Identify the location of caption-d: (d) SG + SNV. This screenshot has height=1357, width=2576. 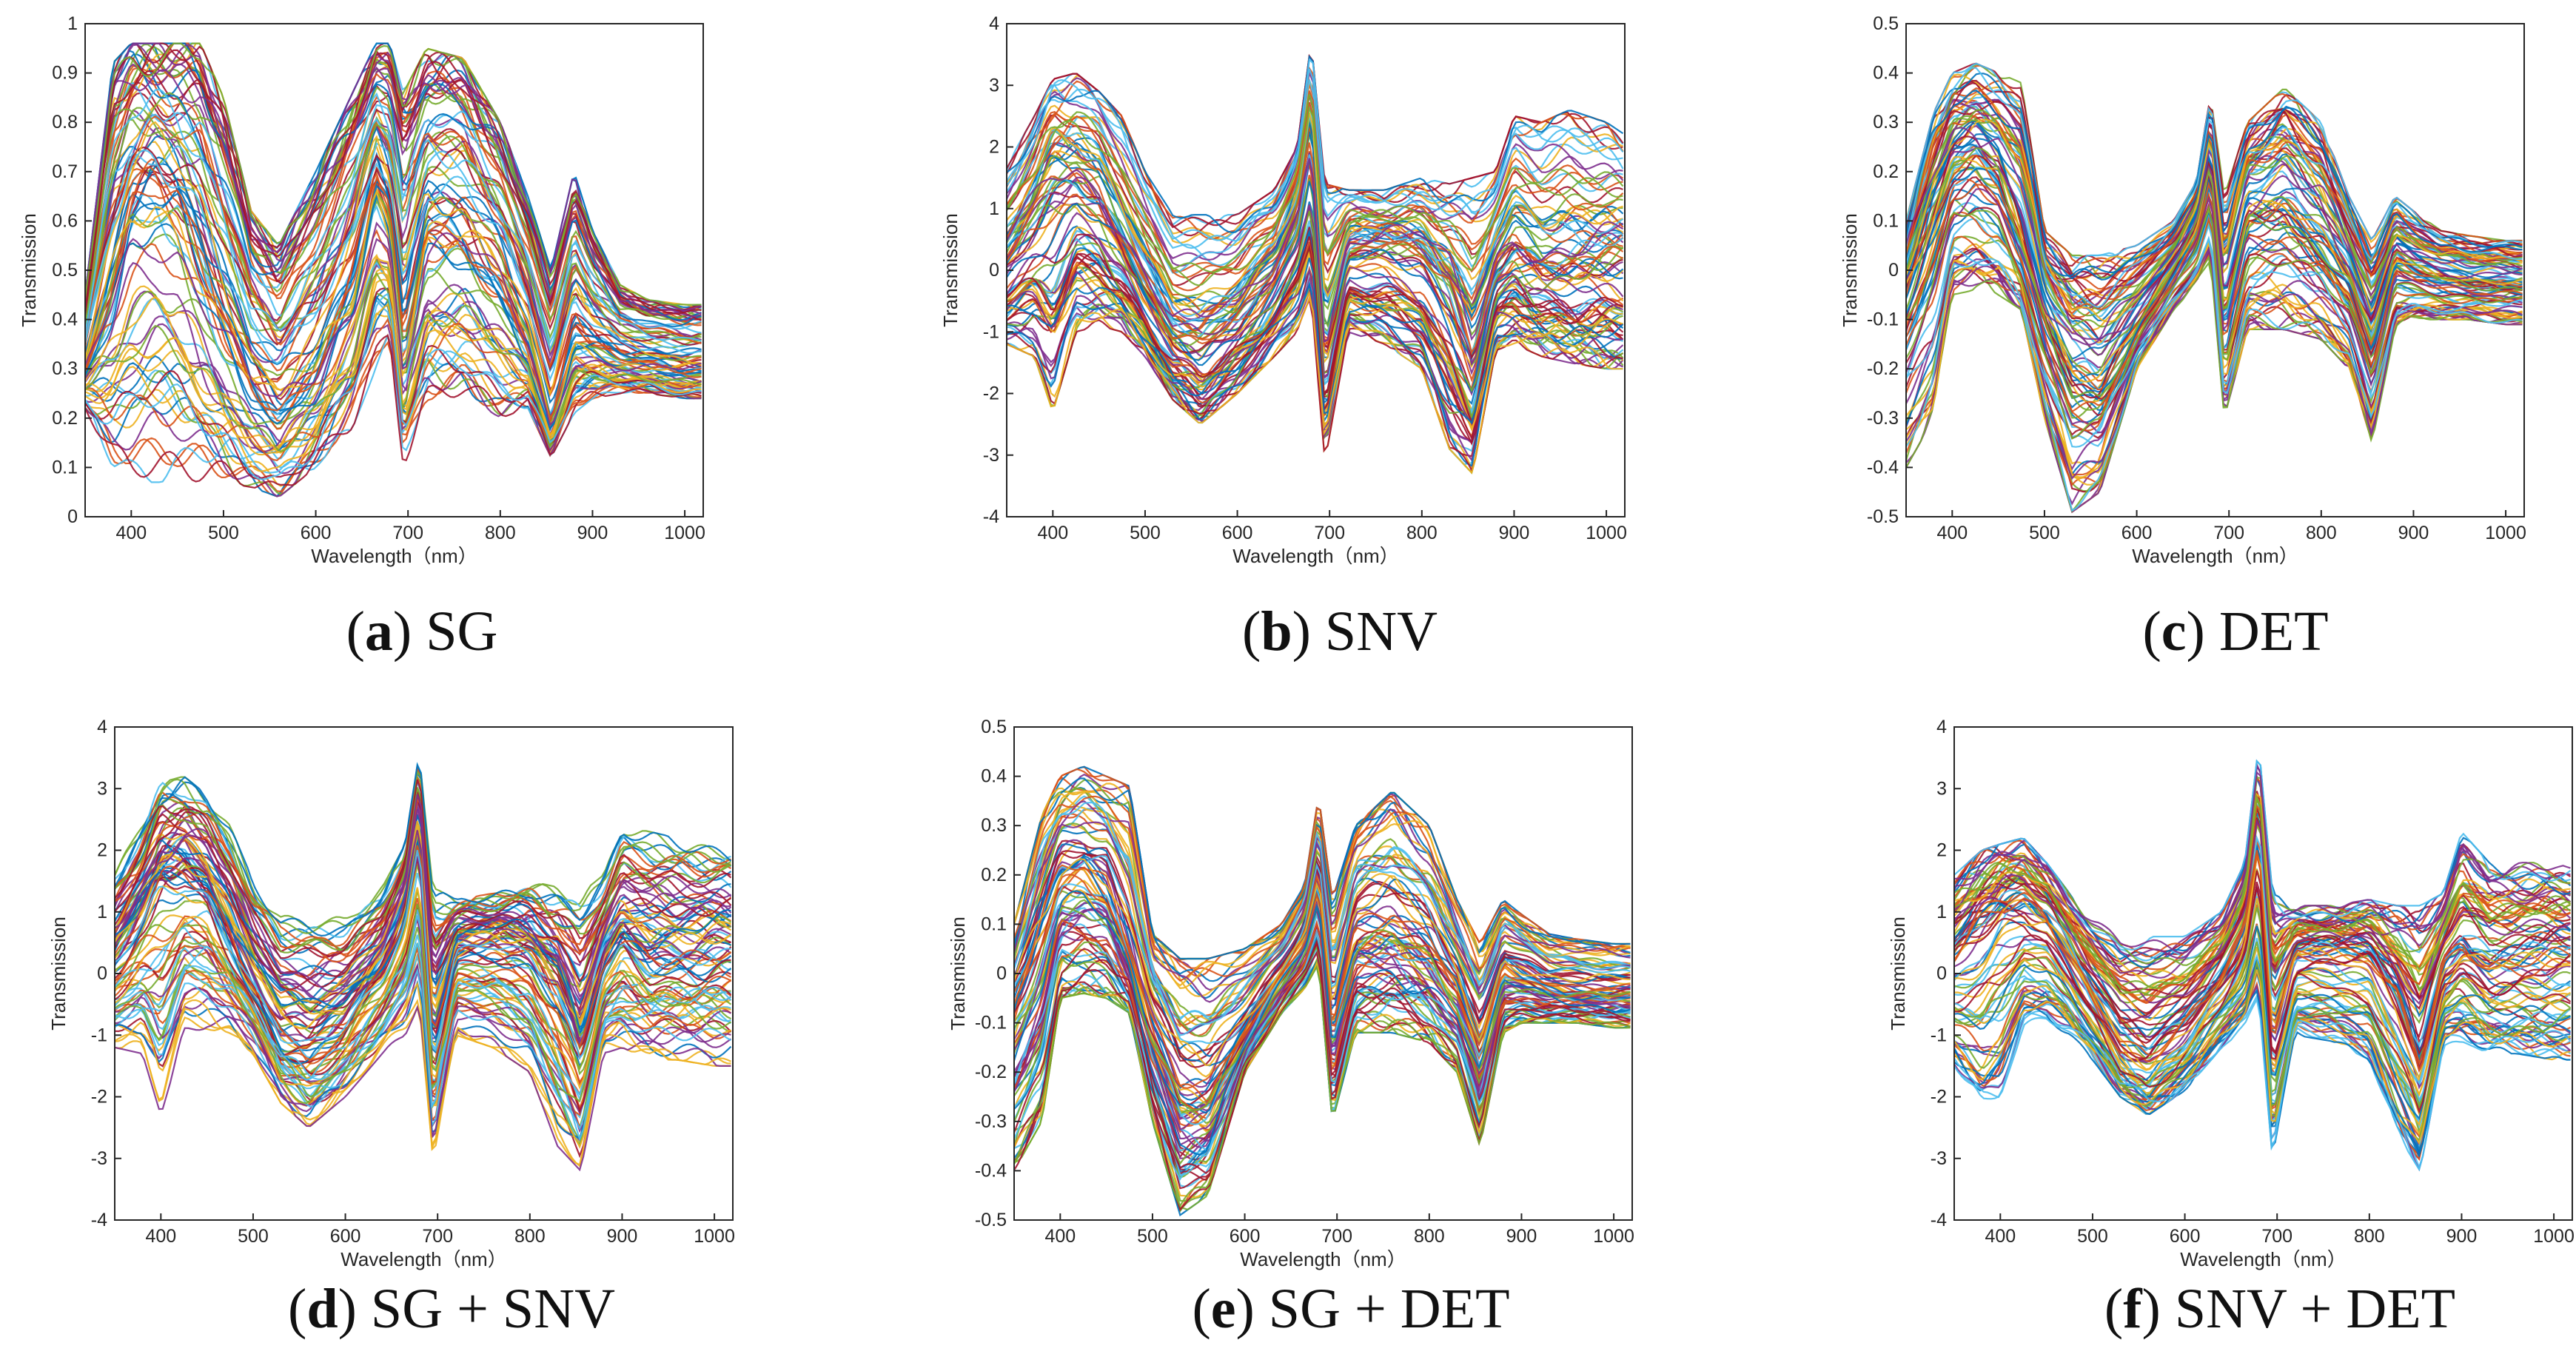
(451, 1309).